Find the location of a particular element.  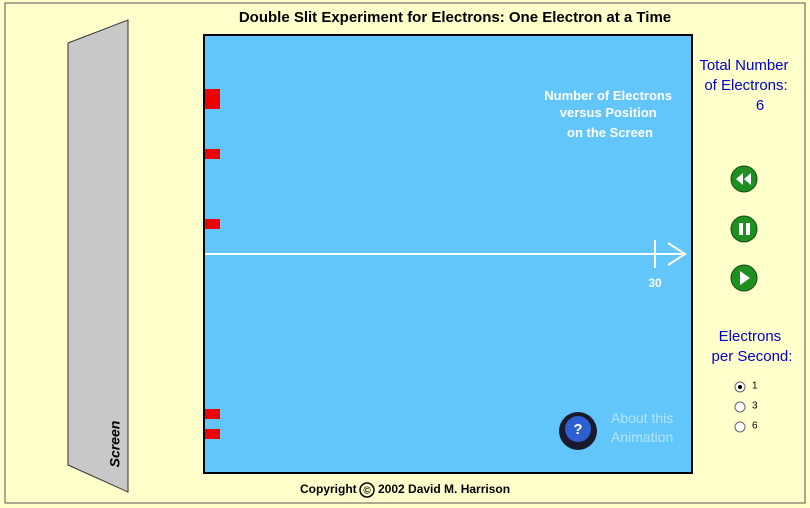

counter-label: Total Number of Electrons: is located at coordinates (745, 75).